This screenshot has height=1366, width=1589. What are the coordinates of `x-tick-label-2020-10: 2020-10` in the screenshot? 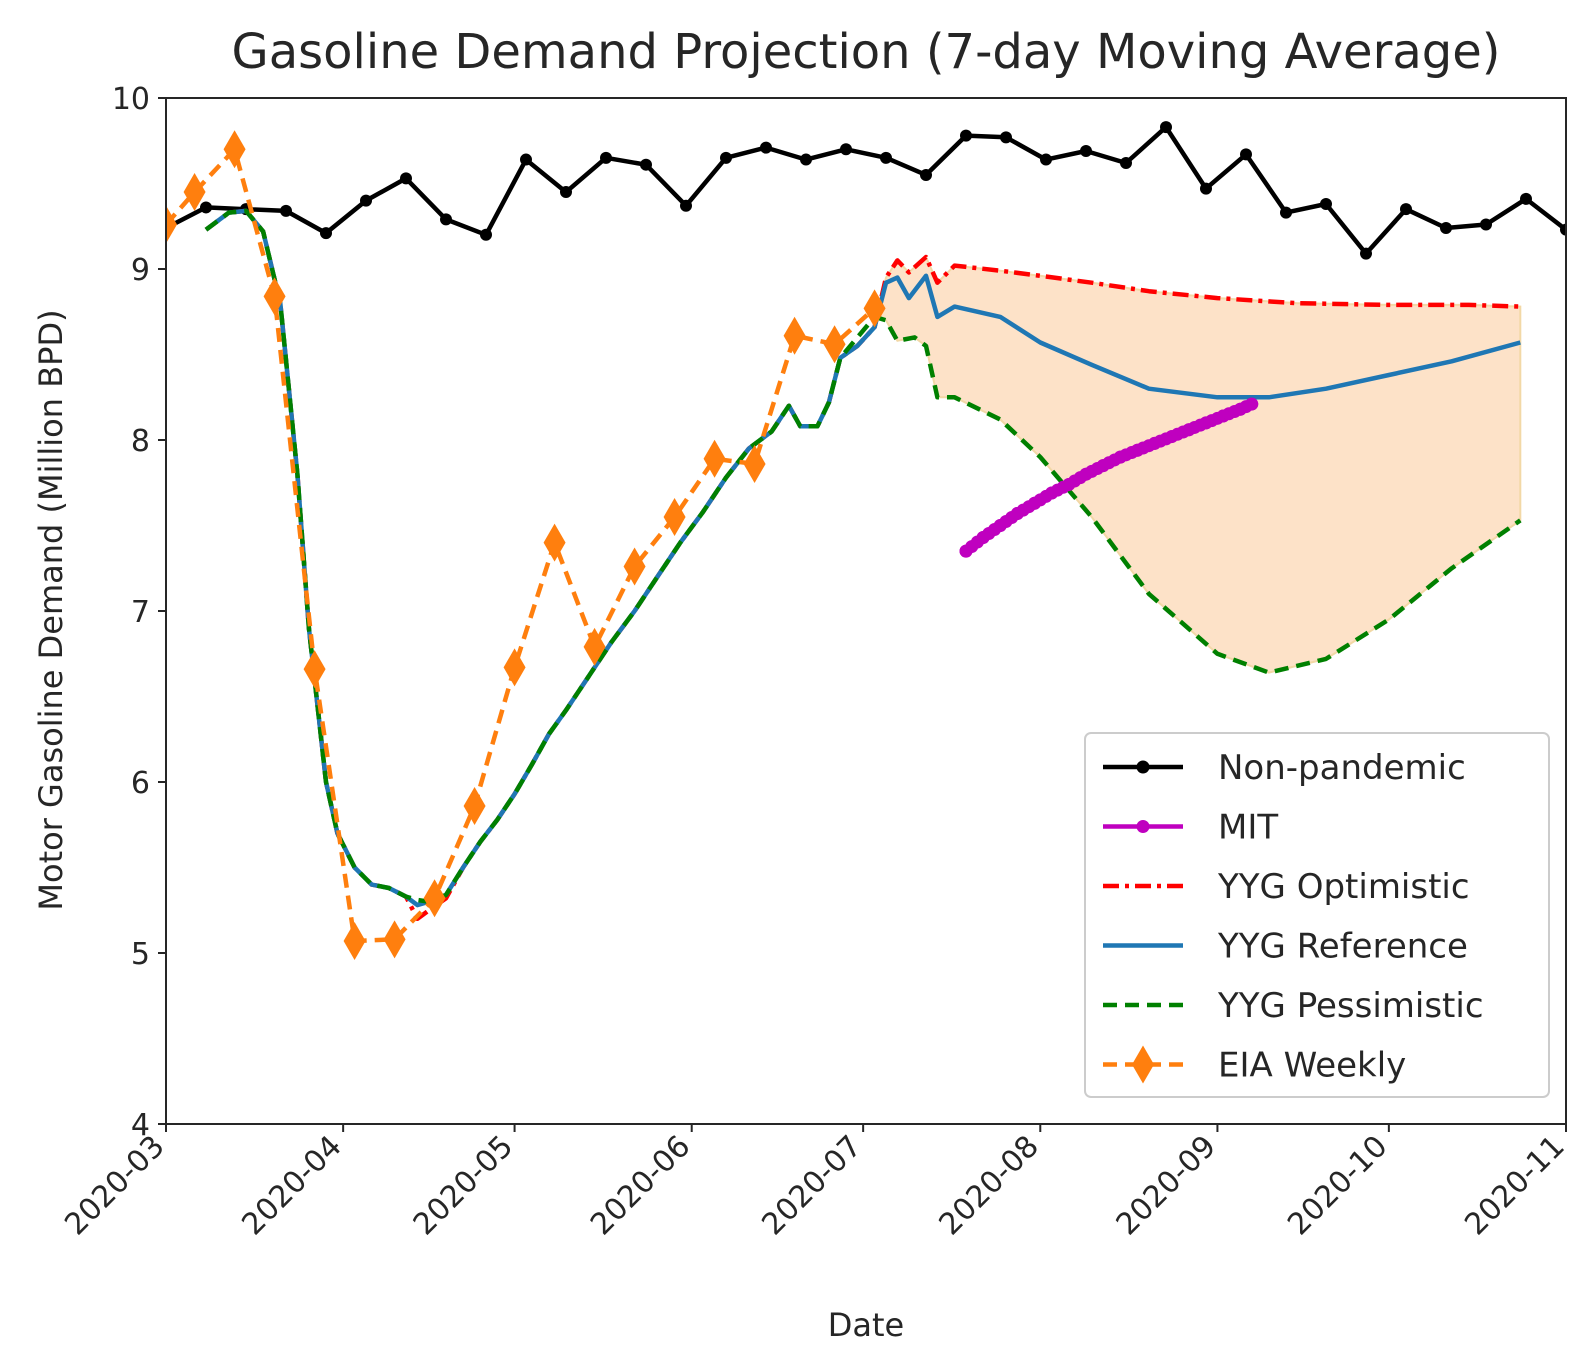 It's located at (1337, 1185).